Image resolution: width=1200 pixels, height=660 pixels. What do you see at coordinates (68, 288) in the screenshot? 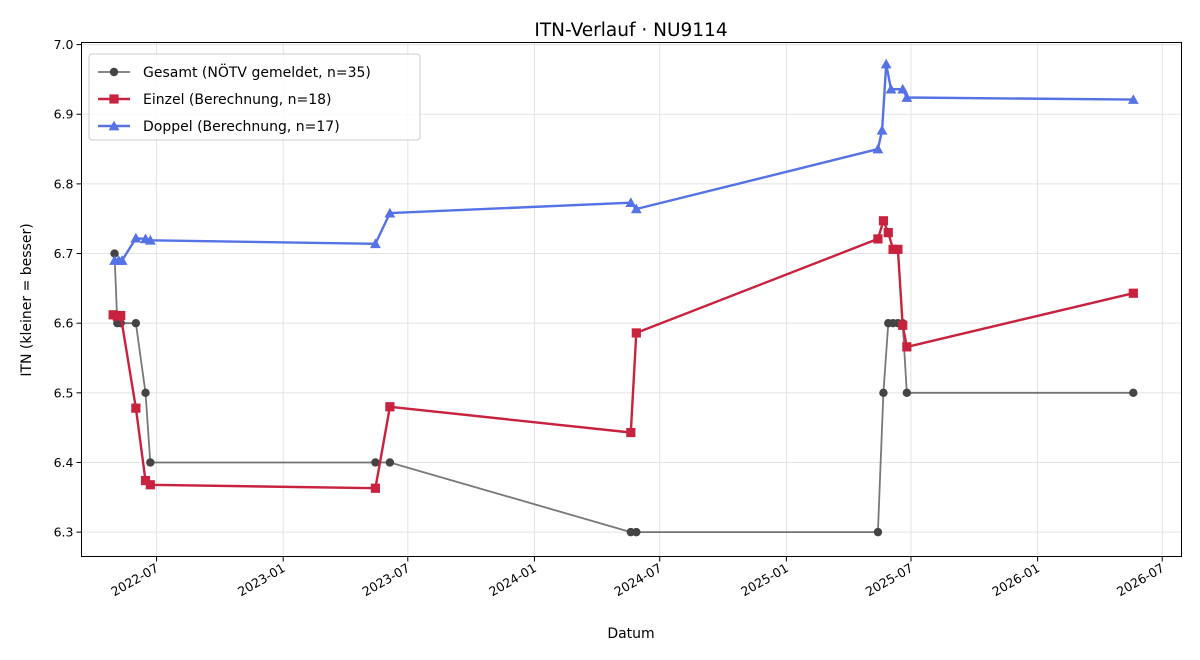
I see `y-axis: 6.3 6.4 6.5 6.6 6.7 6.8 6.9 7.0` at bounding box center [68, 288].